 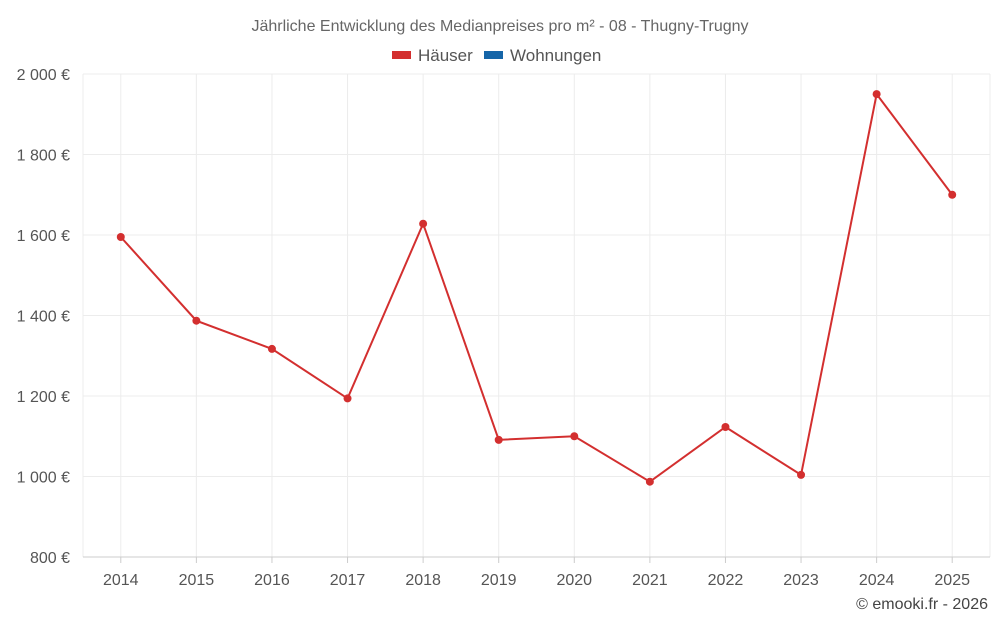 I want to click on legend-label-wohnungen: Wohnungen, so click(x=555, y=55).